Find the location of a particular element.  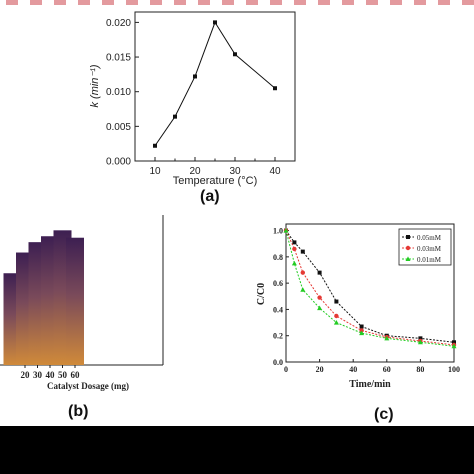

x-axis-label: Catalyst Dosage (mg) is located at coordinates (88, 386).